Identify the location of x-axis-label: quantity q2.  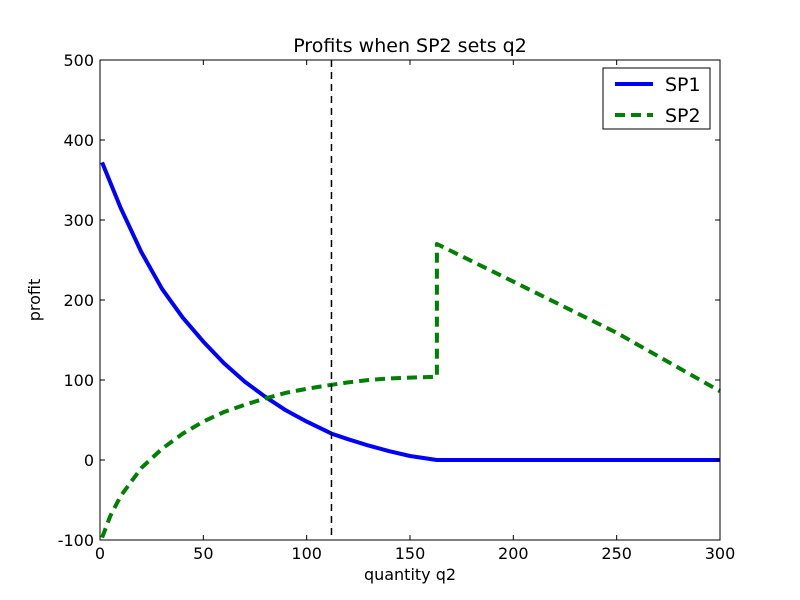
(410, 574).